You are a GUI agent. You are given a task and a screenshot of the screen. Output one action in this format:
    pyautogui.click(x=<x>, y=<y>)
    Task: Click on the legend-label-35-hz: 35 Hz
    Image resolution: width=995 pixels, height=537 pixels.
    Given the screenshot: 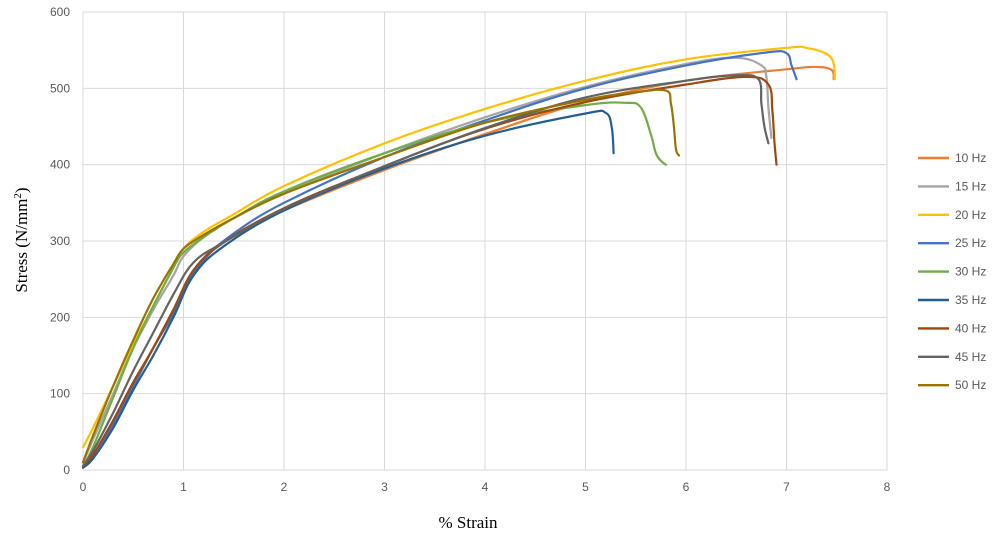 What is the action you would take?
    pyautogui.click(x=970, y=300)
    